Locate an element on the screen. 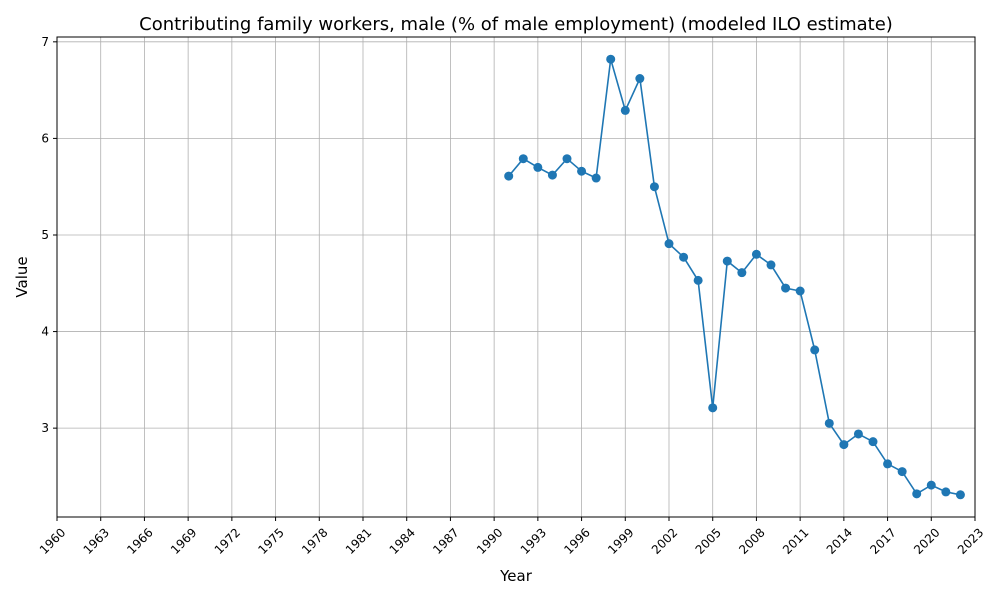 This screenshot has height=600, width=1000. x-tick-label: 1969 is located at coordinates (183, 540).